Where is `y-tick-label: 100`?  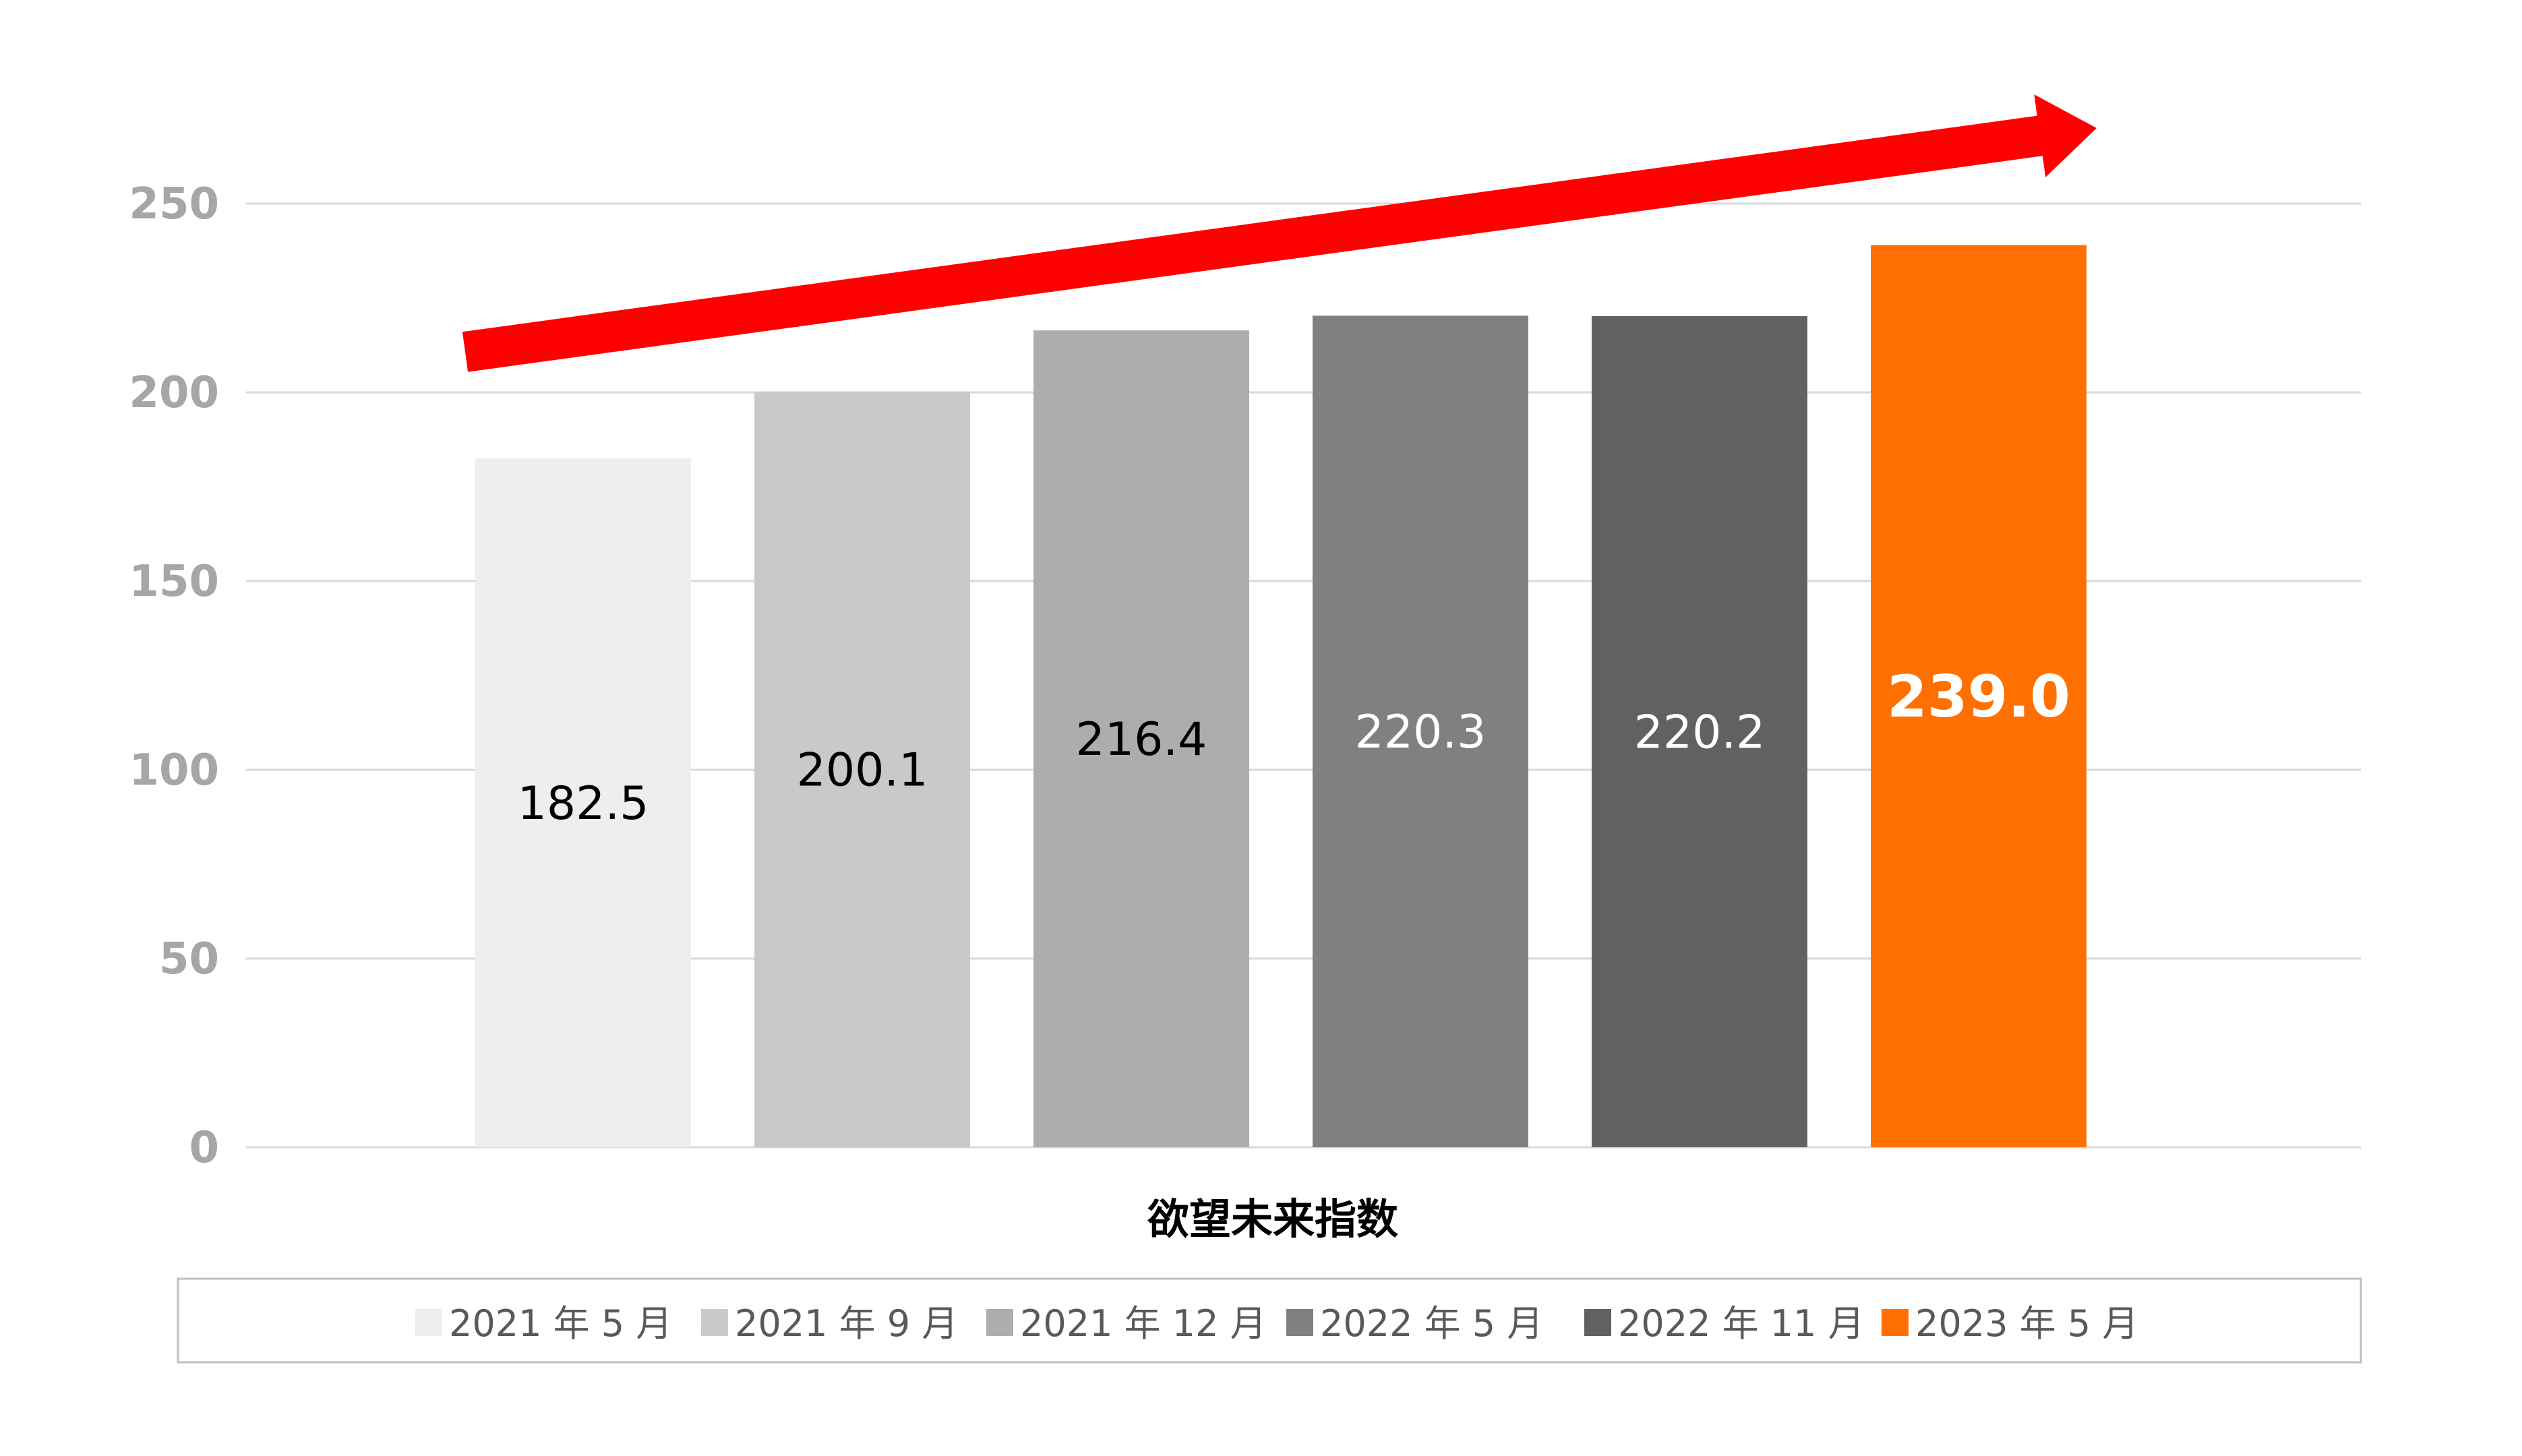 y-tick-label: 100 is located at coordinates (174, 770).